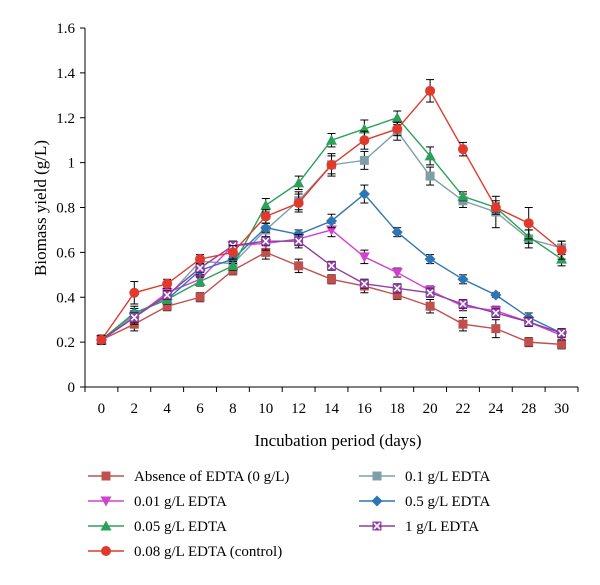  What do you see at coordinates (447, 477) in the screenshot?
I see `legend-label: 0.1 g/L EDTA` at bounding box center [447, 477].